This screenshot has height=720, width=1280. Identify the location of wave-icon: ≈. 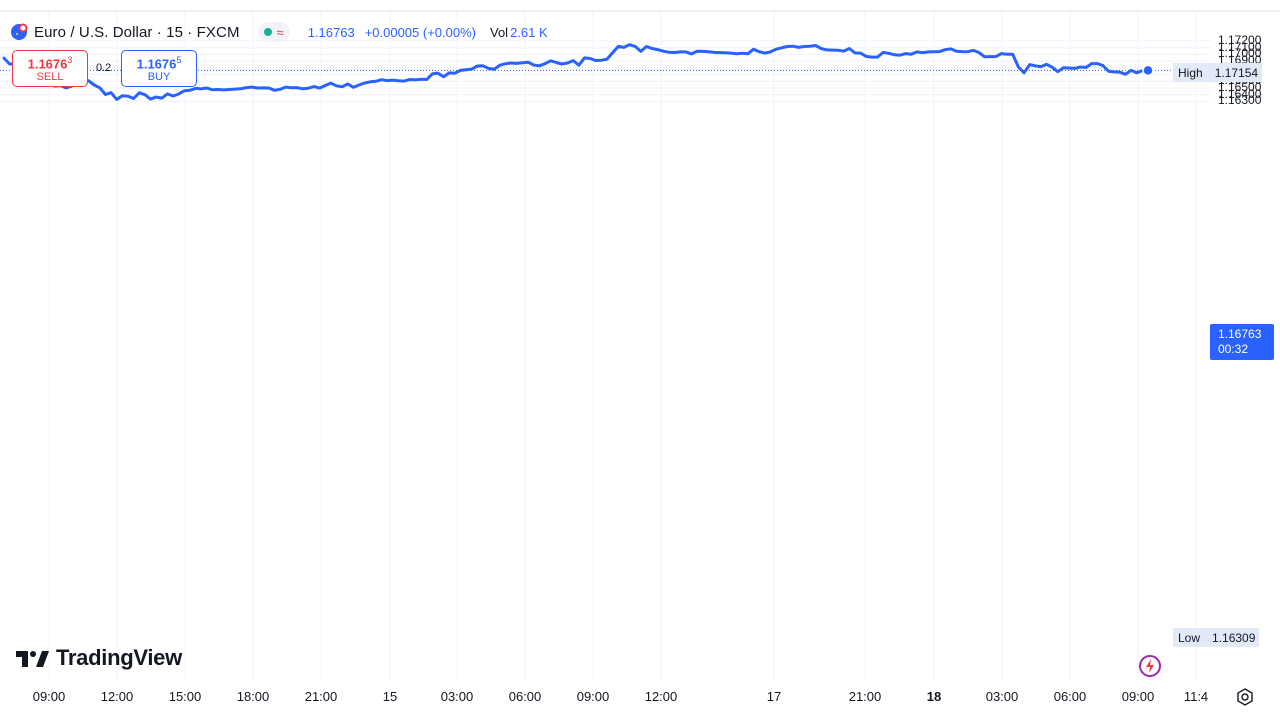
(280, 32).